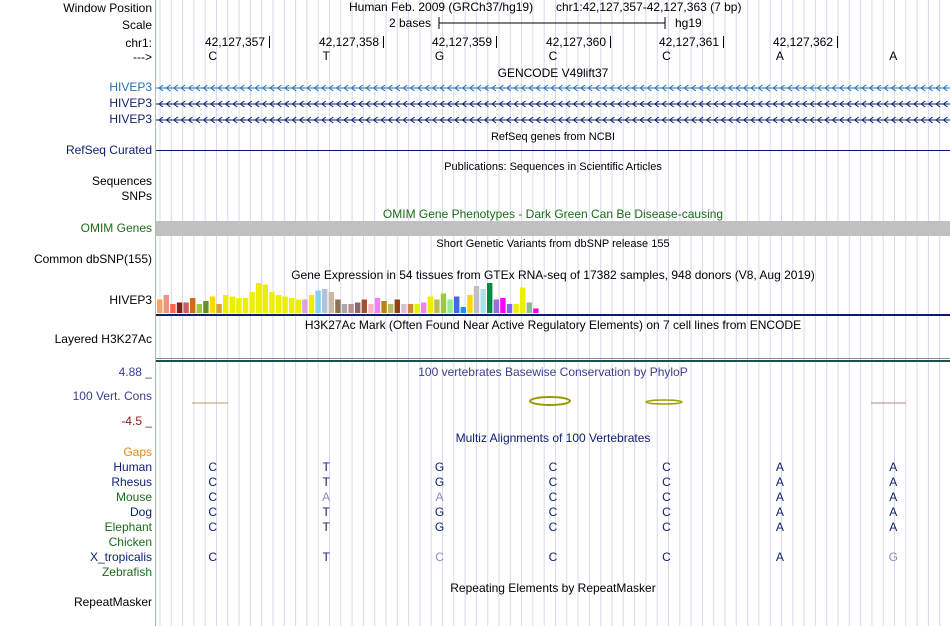 This screenshot has height=626, width=950. What do you see at coordinates (128, 527) in the screenshot?
I see `species-label-elephant: Elephant` at bounding box center [128, 527].